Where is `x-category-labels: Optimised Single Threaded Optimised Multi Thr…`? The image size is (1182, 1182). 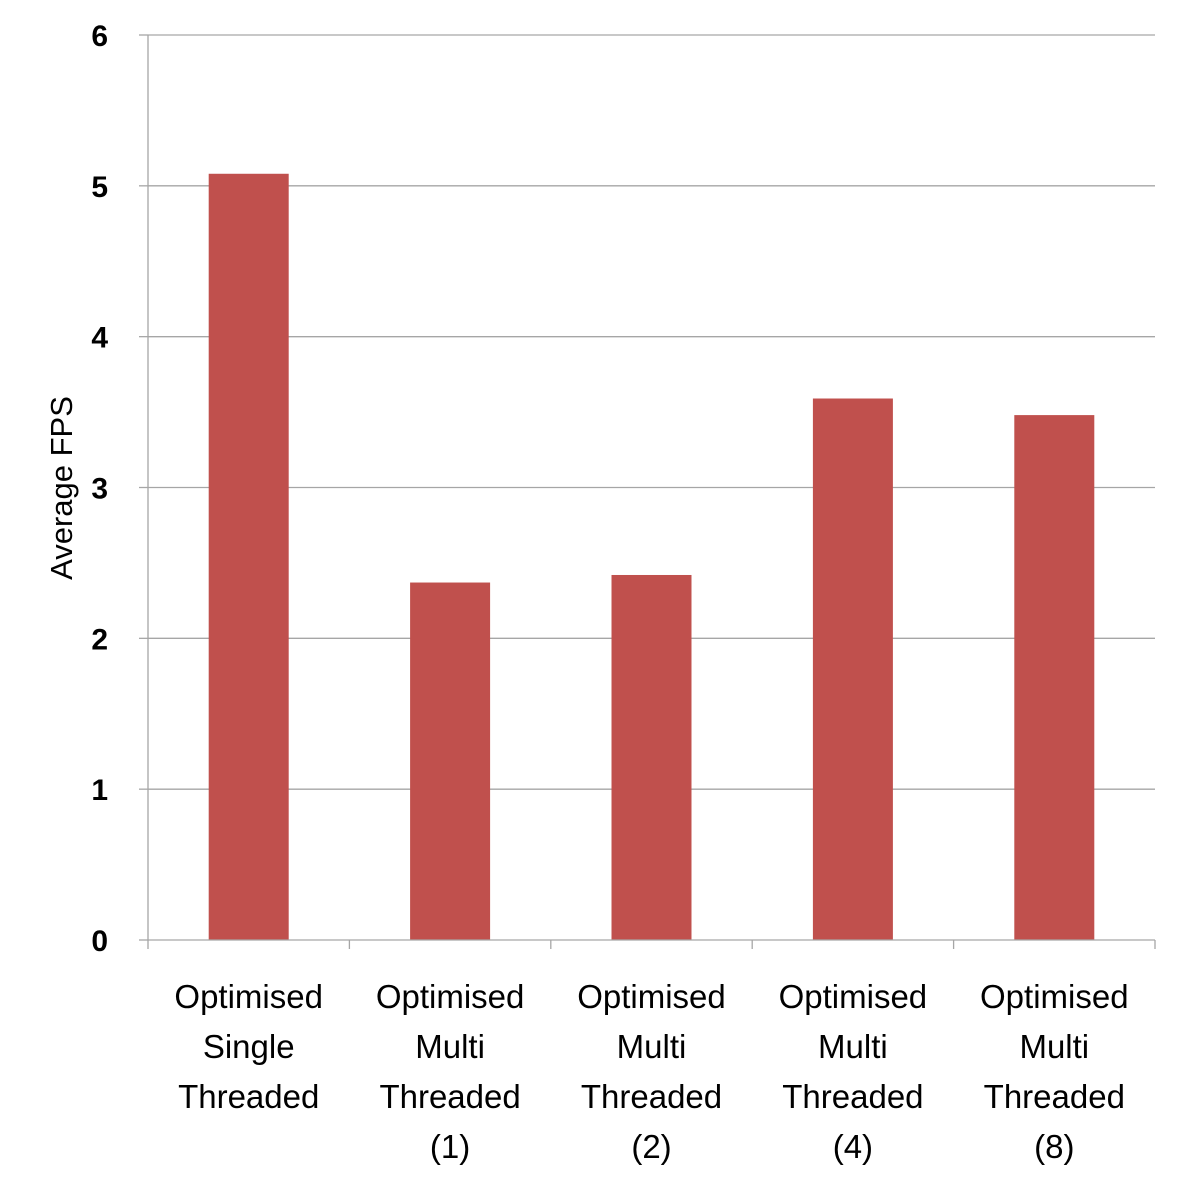
x-category-labels: Optimised Single Threaded Optimised Multi Thr… is located at coordinates (651, 1071).